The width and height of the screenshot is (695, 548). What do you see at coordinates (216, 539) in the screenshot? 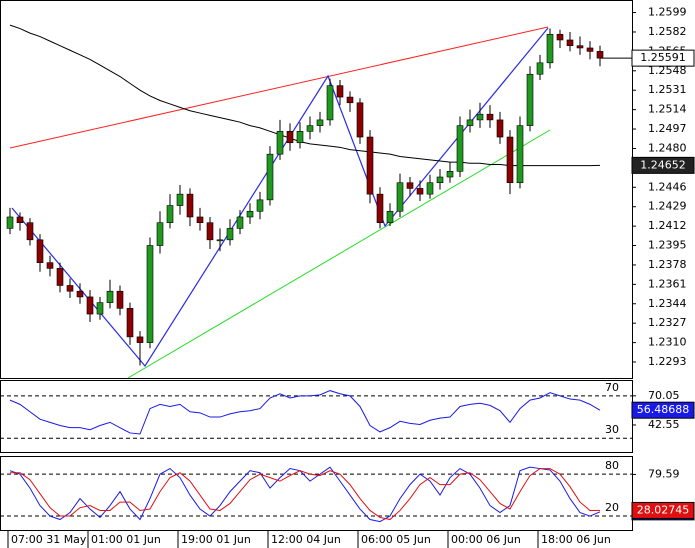
I see `x-tick-label: 19:00 01 Jun` at bounding box center [216, 539].